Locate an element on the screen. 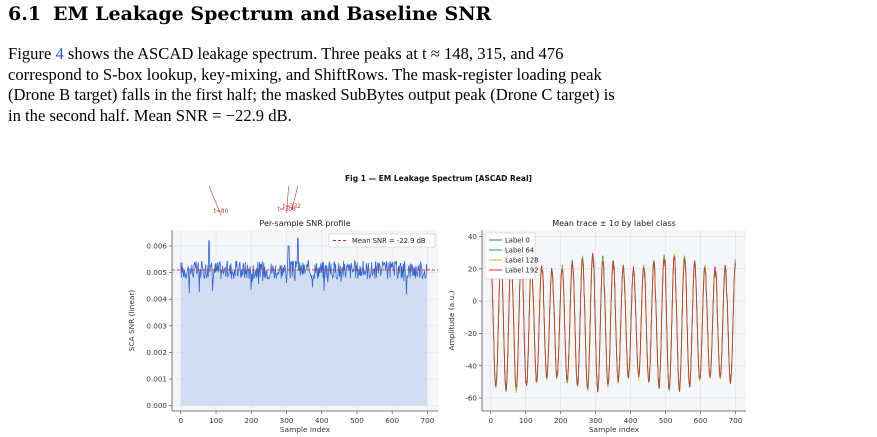  y-tick-label: 0.004 is located at coordinates (156, 299).